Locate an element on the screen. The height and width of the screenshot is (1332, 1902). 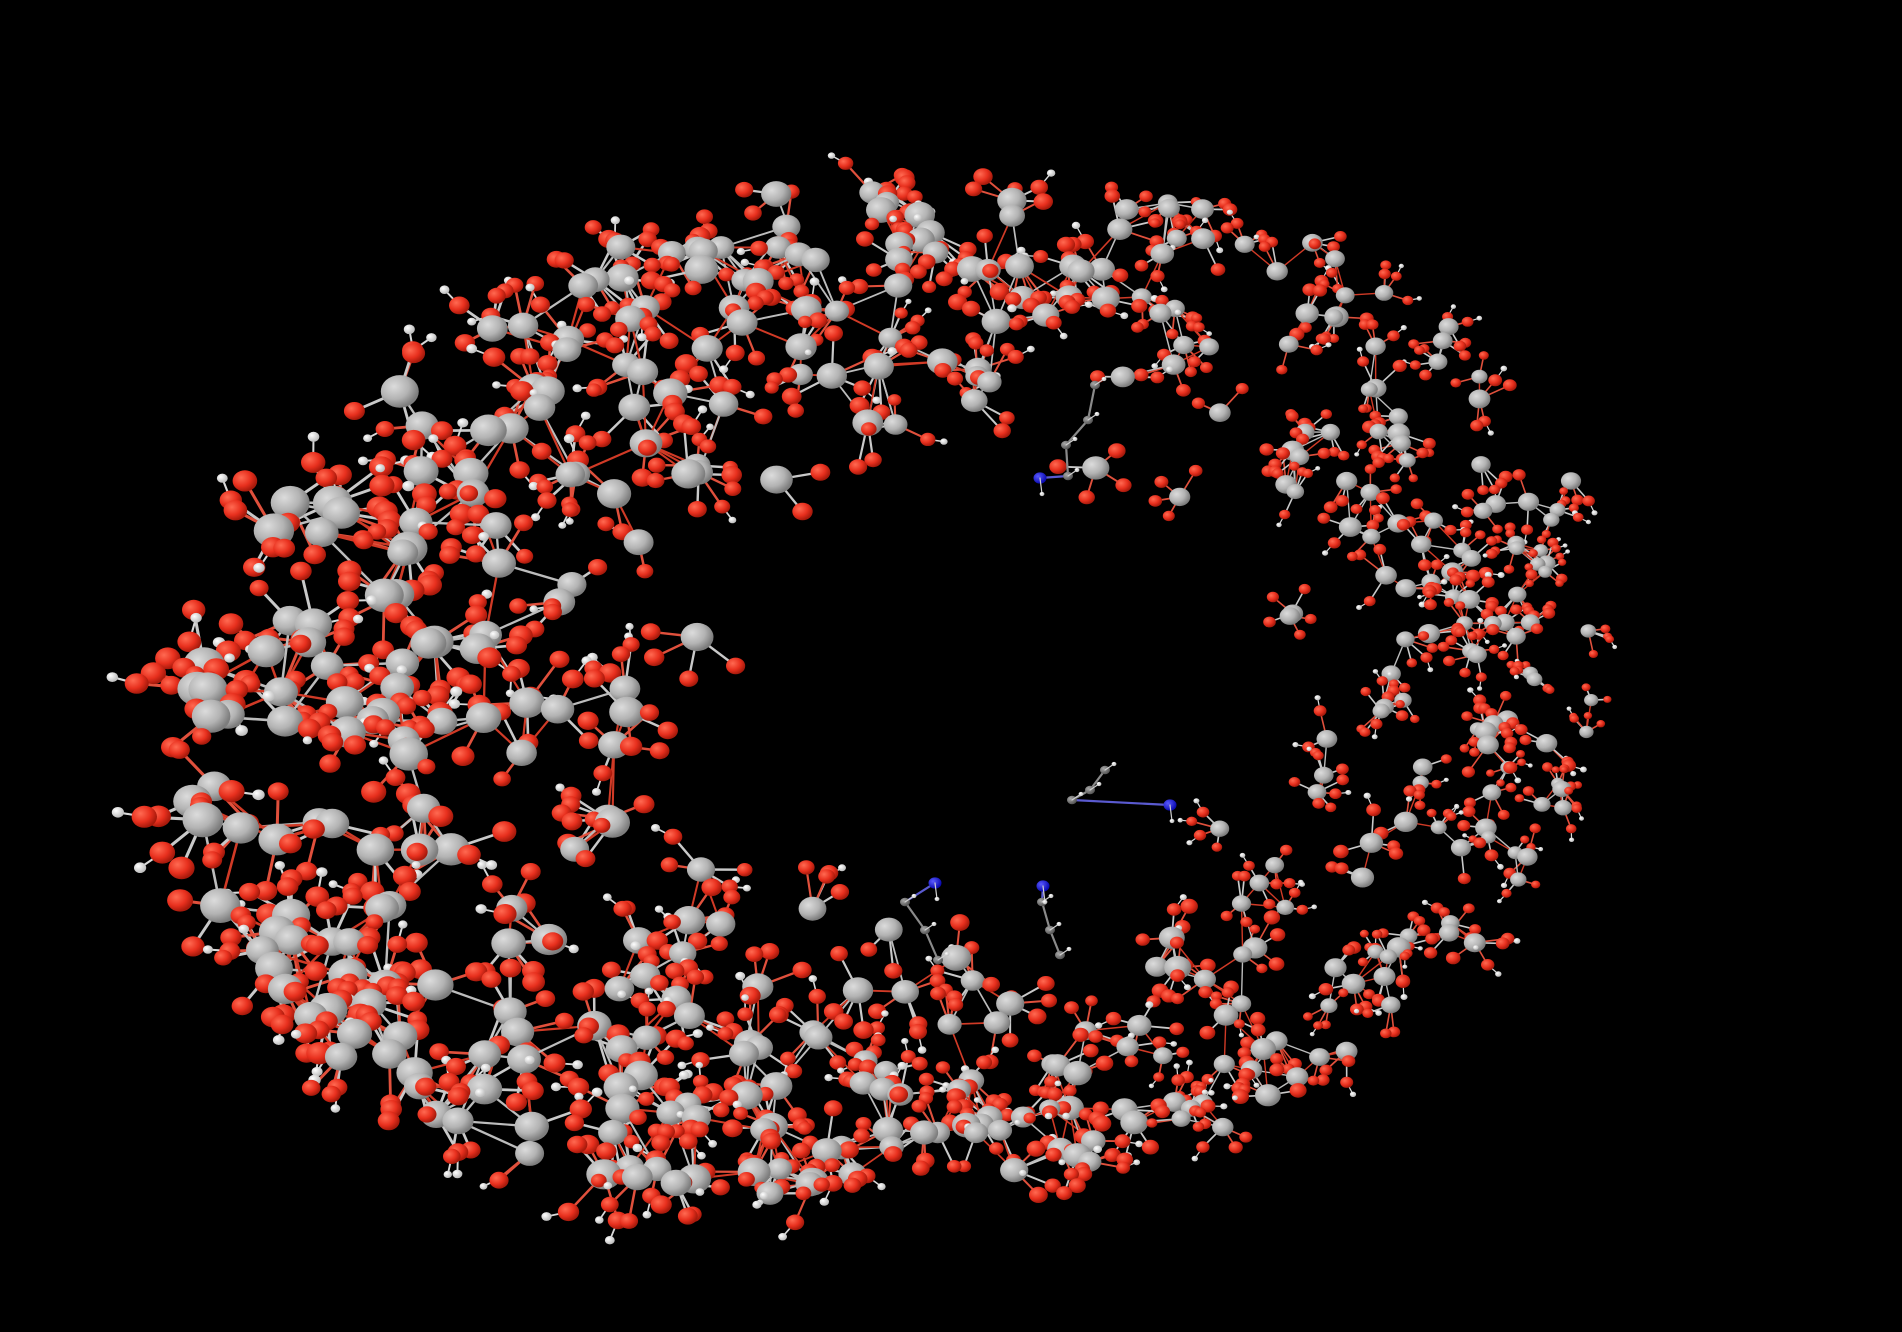
bond is located at coordinates (1242, 929).